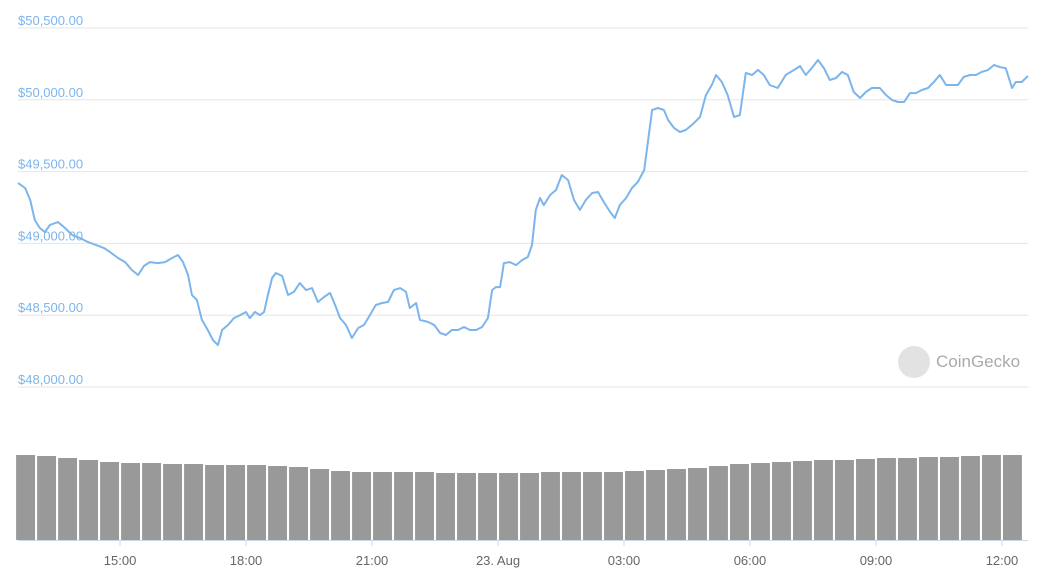  What do you see at coordinates (50, 20) in the screenshot?
I see `y-tick-label: $50,500.00` at bounding box center [50, 20].